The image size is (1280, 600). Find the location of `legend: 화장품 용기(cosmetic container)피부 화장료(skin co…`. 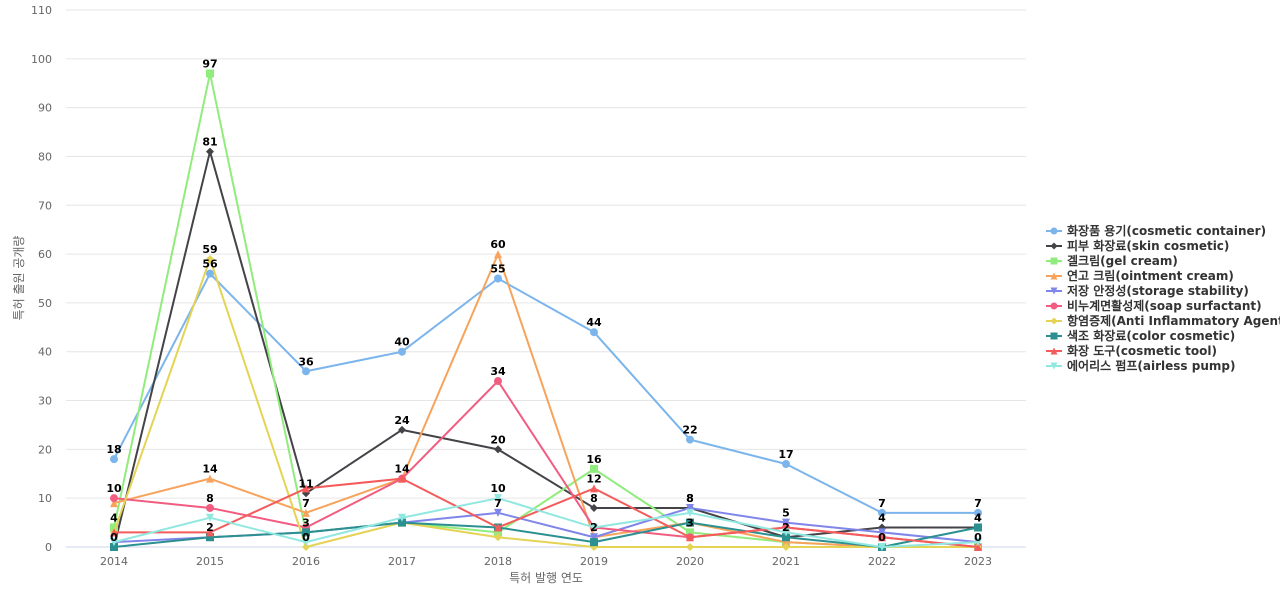

legend: 화장품 용기(cosmetic container)피부 화장료(skin co… is located at coordinates (1163, 298).